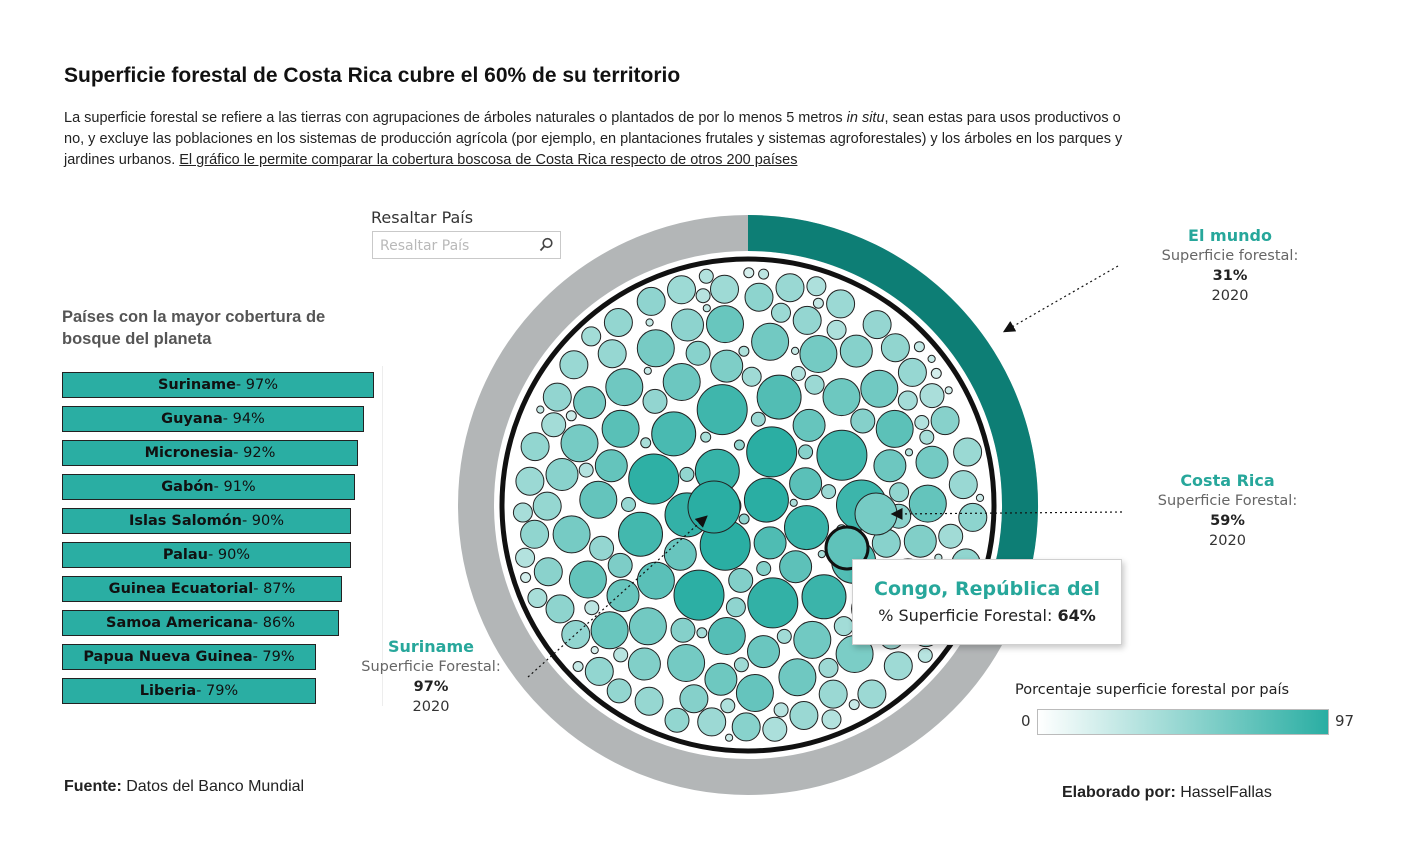  I want to click on bubble-congo-highlight, so click(847, 548).